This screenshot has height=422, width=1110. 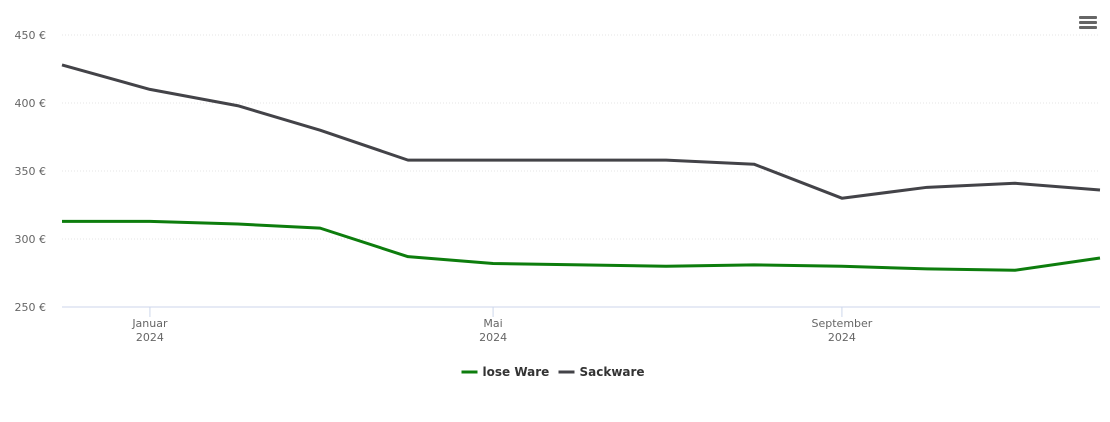 I want to click on y-tick-label: 300 €, so click(x=31, y=239).